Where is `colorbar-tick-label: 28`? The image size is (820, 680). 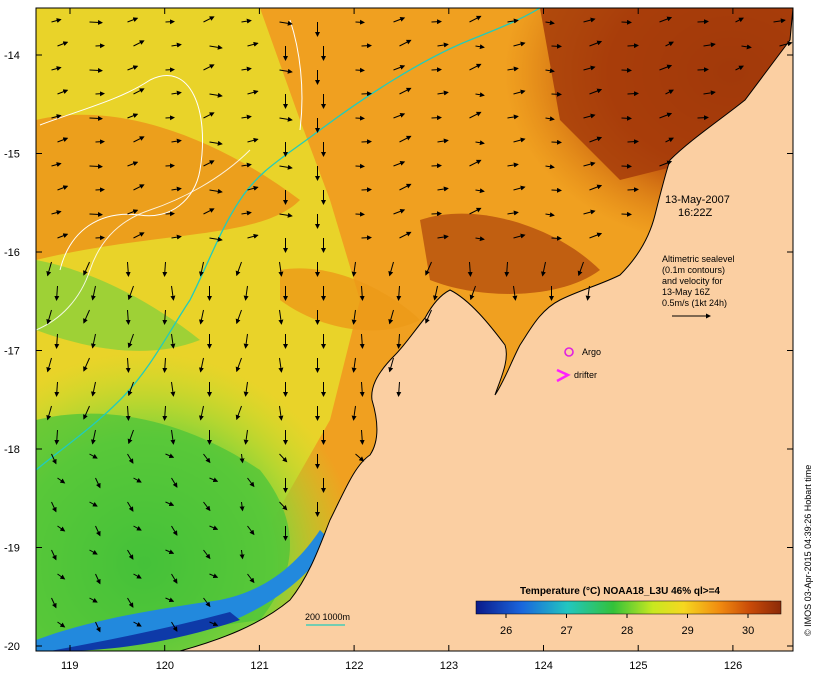
colorbar-tick-label: 28 is located at coordinates (627, 631).